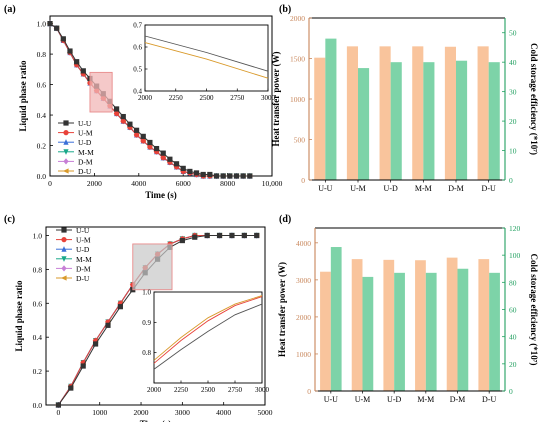 The width and height of the screenshot is (550, 422). What do you see at coordinates (513, 282) in the screenshot?
I see `y2-tick-label: 80` at bounding box center [513, 282].